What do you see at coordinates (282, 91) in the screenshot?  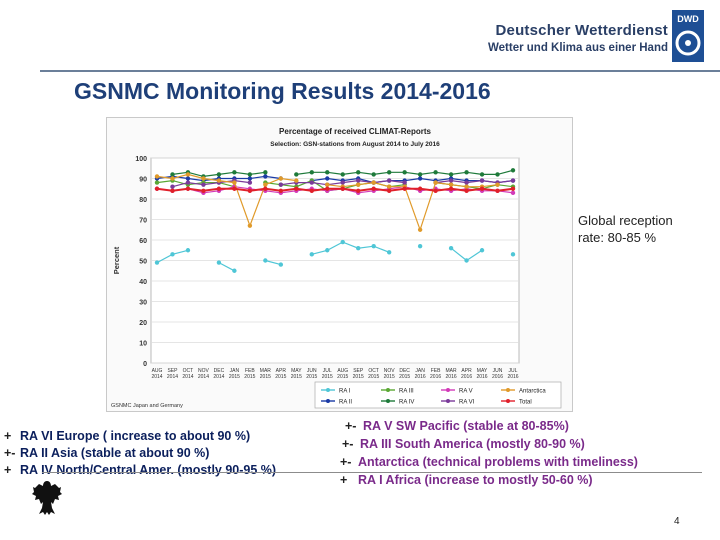 I see `slide-title: GSNMC Monitoring Results 2014-2016` at bounding box center [282, 91].